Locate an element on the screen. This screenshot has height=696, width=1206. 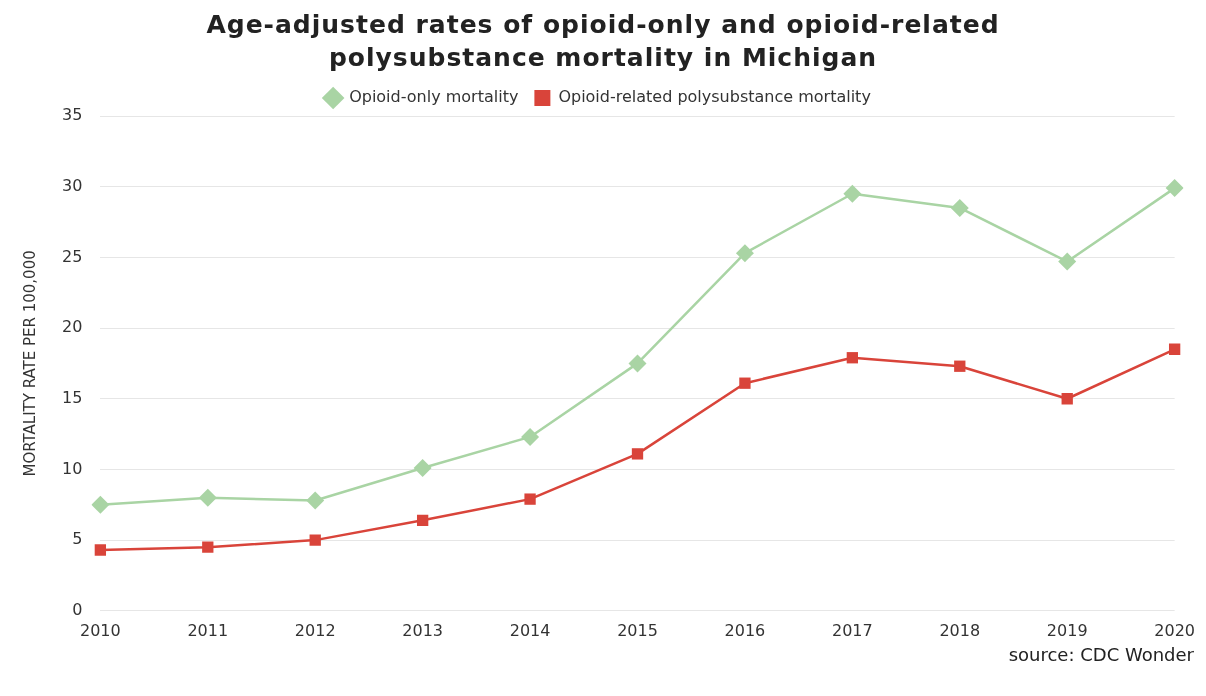
y-tick-label: 30 is located at coordinates (72, 185).